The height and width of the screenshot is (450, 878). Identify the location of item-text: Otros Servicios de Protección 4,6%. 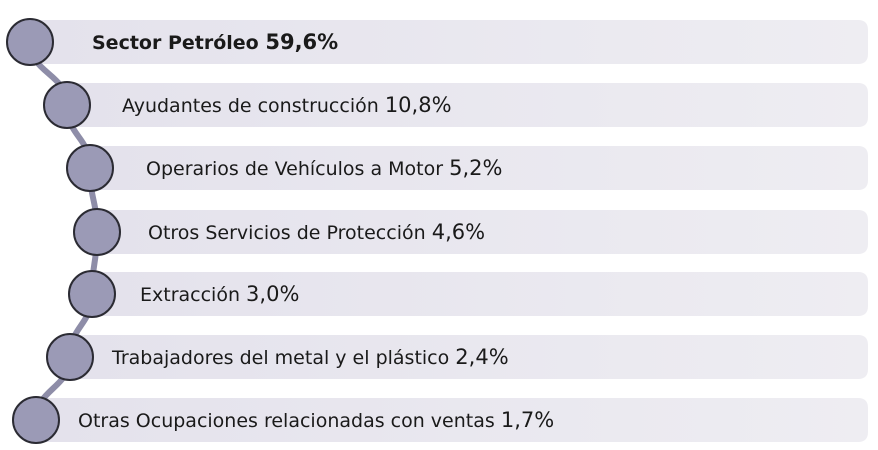
(316, 232).